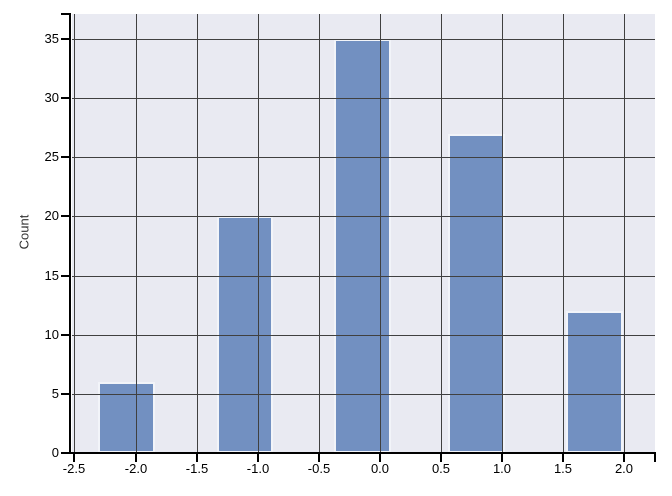 The width and height of the screenshot is (672, 496). What do you see at coordinates (380, 468) in the screenshot?
I see `x-tick-label: 0.0` at bounding box center [380, 468].